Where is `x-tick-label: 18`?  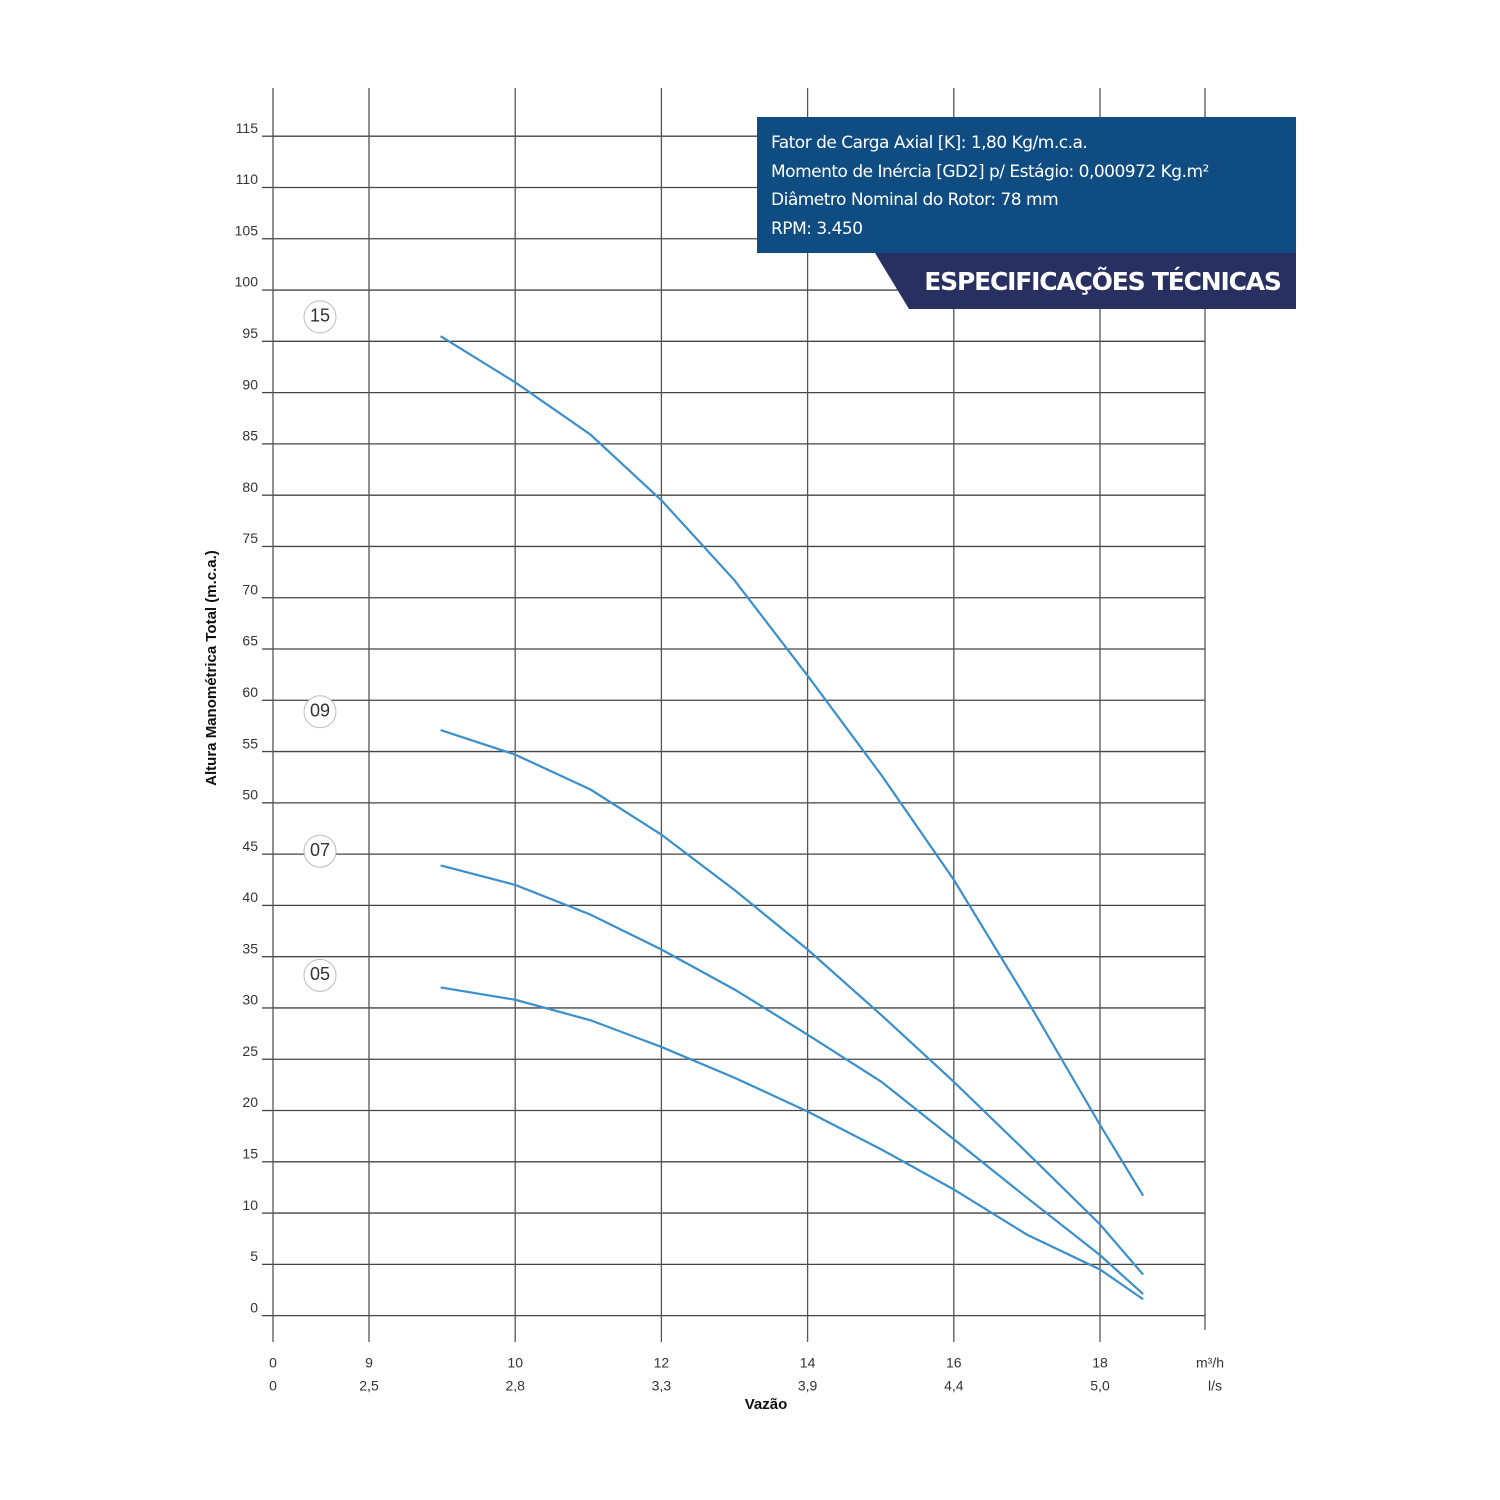
x-tick-label: 18 is located at coordinates (1100, 1363).